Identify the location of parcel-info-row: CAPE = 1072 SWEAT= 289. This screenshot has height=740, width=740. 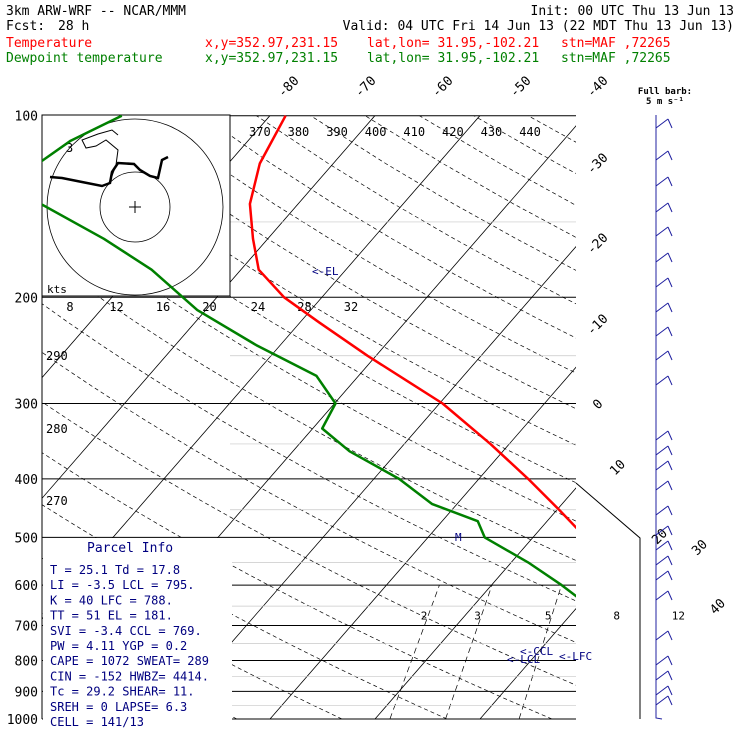
(129, 661).